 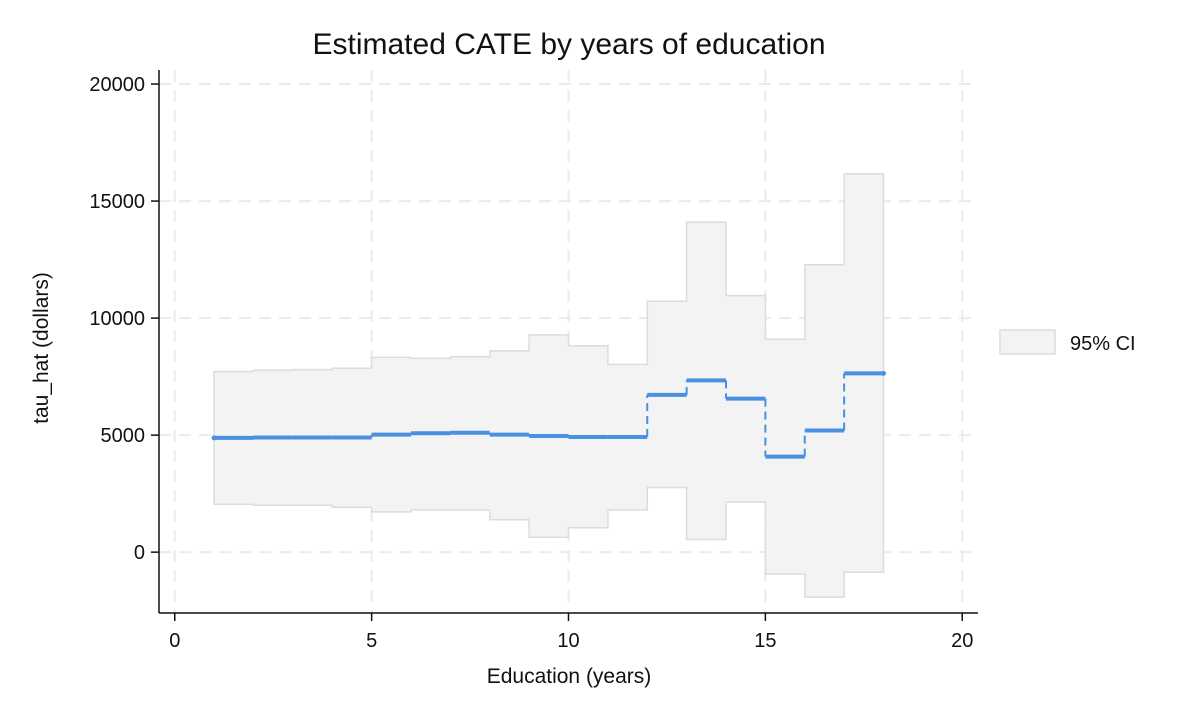 What do you see at coordinates (117, 319) in the screenshot?
I see `y-tick-label: 10000` at bounding box center [117, 319].